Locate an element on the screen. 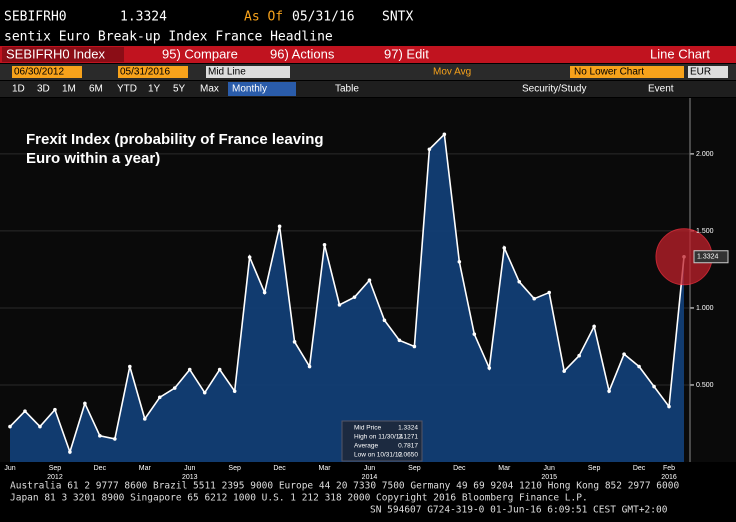 Image resolution: width=736 pixels, height=522 pixels. x-year-label: 2012 is located at coordinates (55, 477).